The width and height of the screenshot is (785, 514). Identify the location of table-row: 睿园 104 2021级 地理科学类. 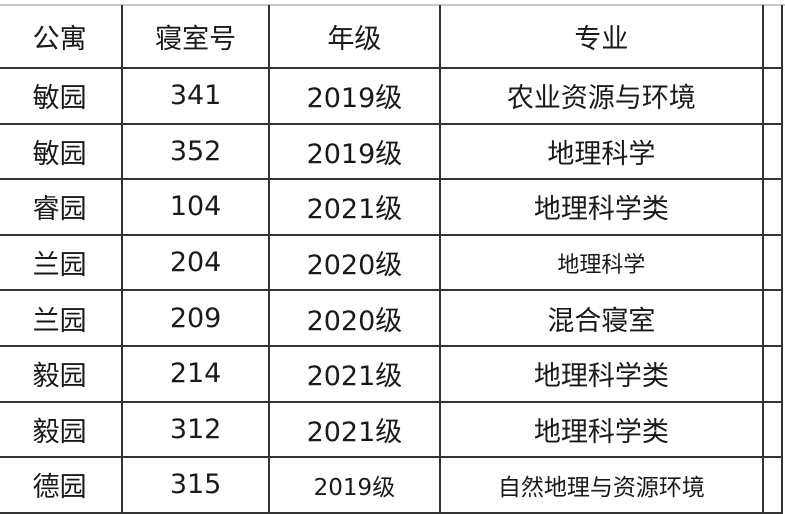
(392, 207).